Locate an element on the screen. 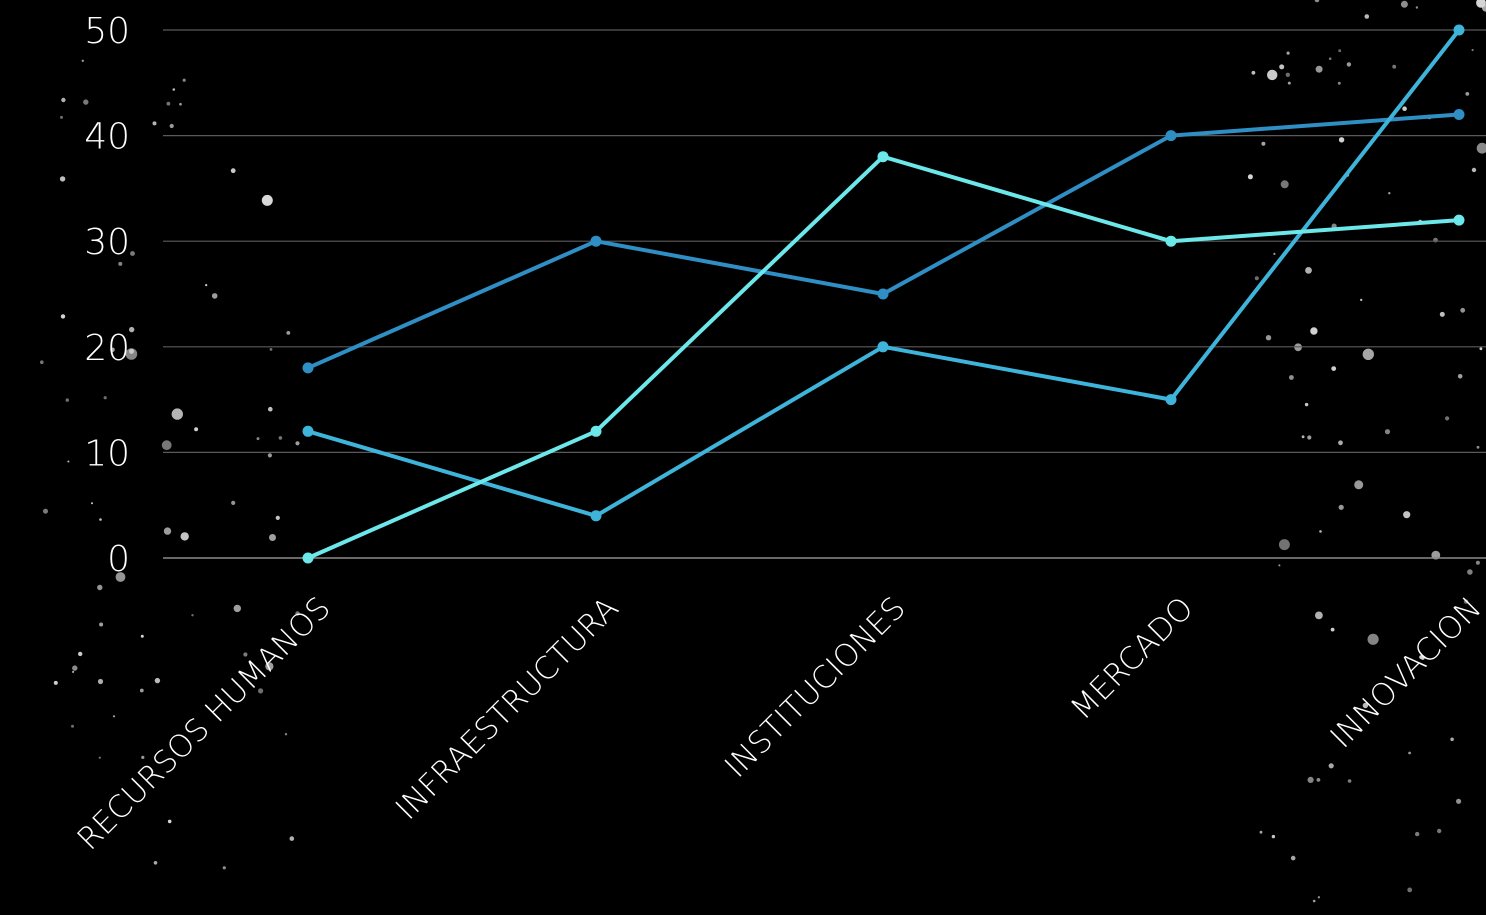 Image resolution: width=1486 pixels, height=915 pixels. y-tick-label: 20 is located at coordinates (107, 348).